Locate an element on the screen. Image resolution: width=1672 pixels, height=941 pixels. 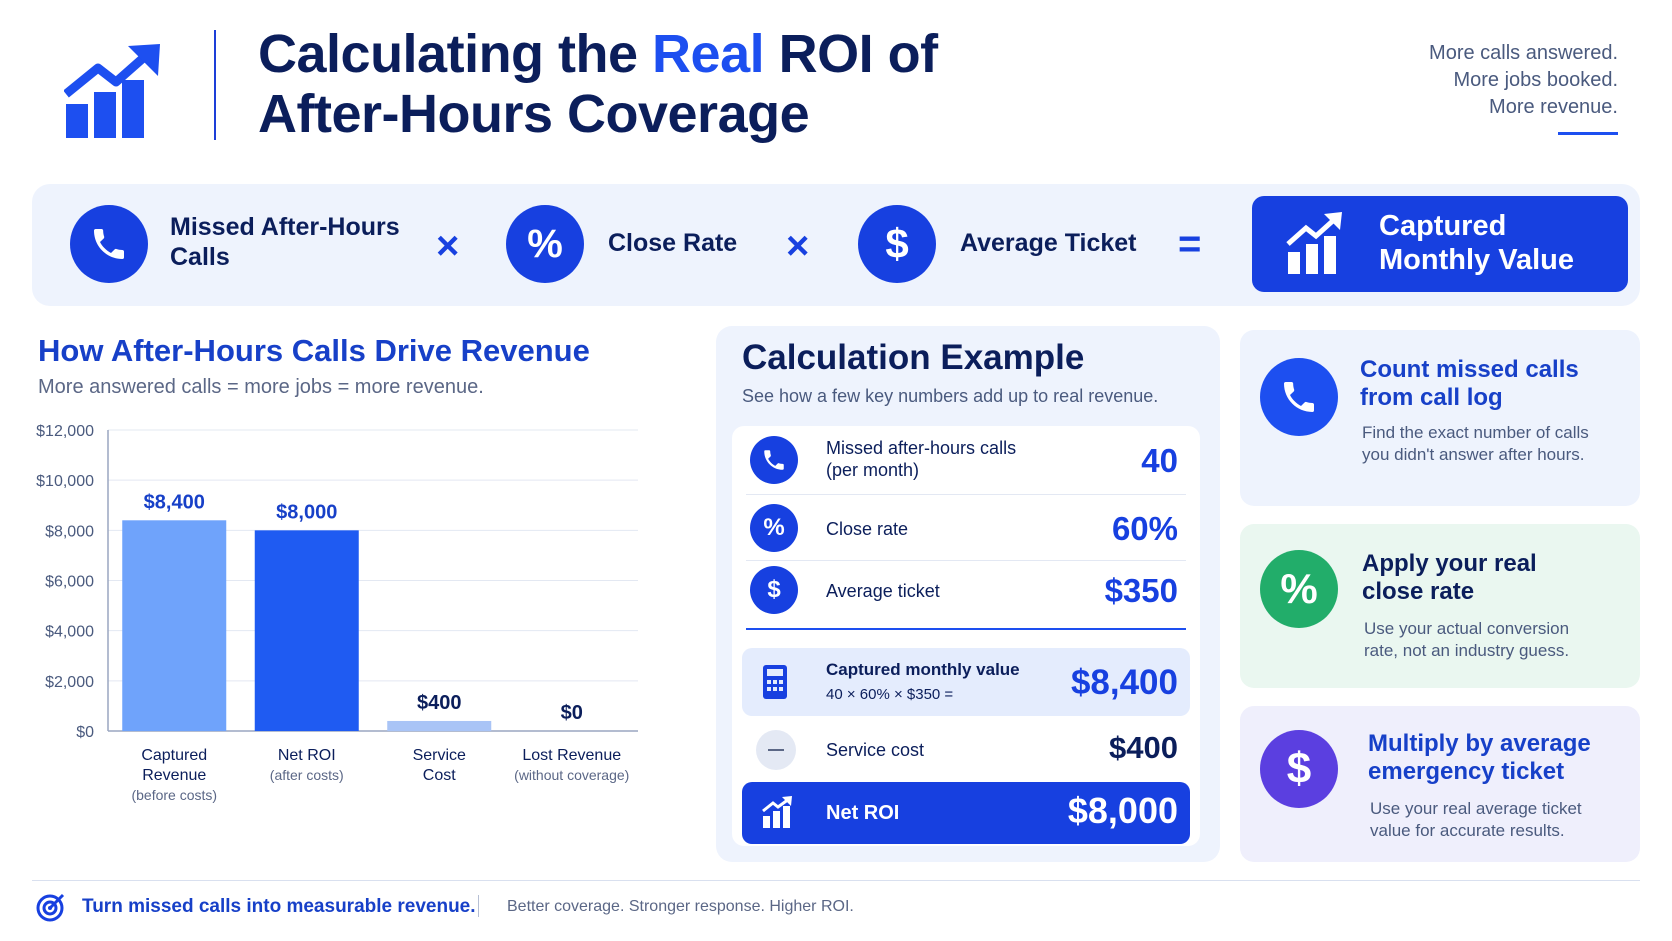
y-tick-label: $8,000 is located at coordinates (69, 531).